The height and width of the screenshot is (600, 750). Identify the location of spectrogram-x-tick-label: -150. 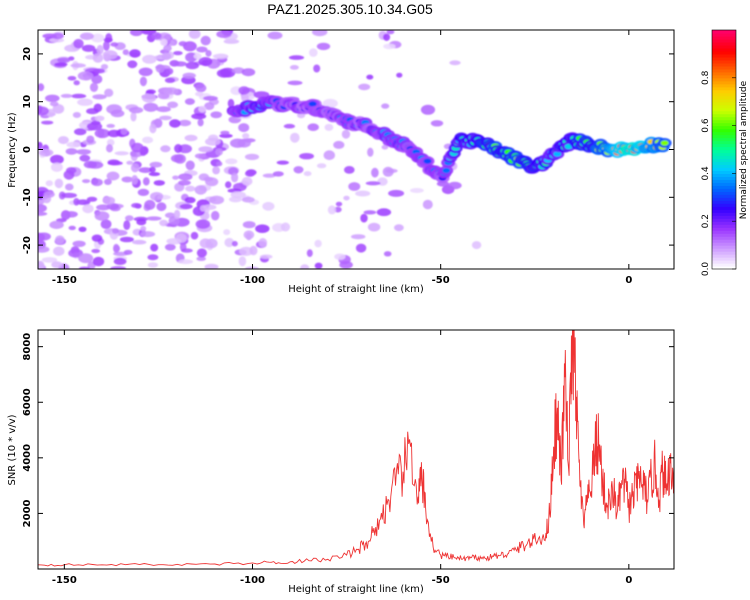
(64, 280).